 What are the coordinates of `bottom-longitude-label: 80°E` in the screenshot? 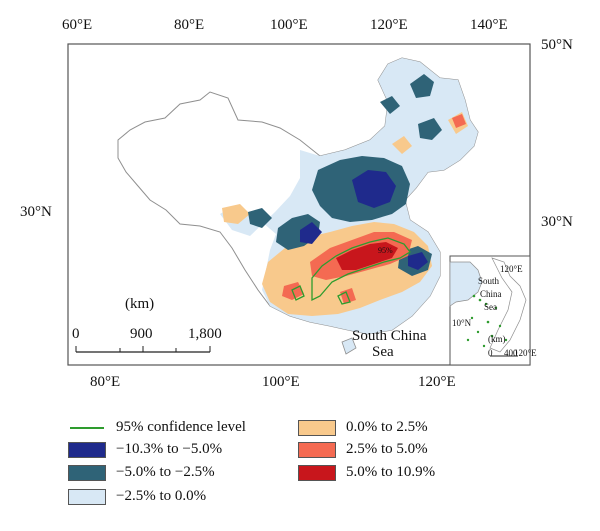 It's located at (105, 382).